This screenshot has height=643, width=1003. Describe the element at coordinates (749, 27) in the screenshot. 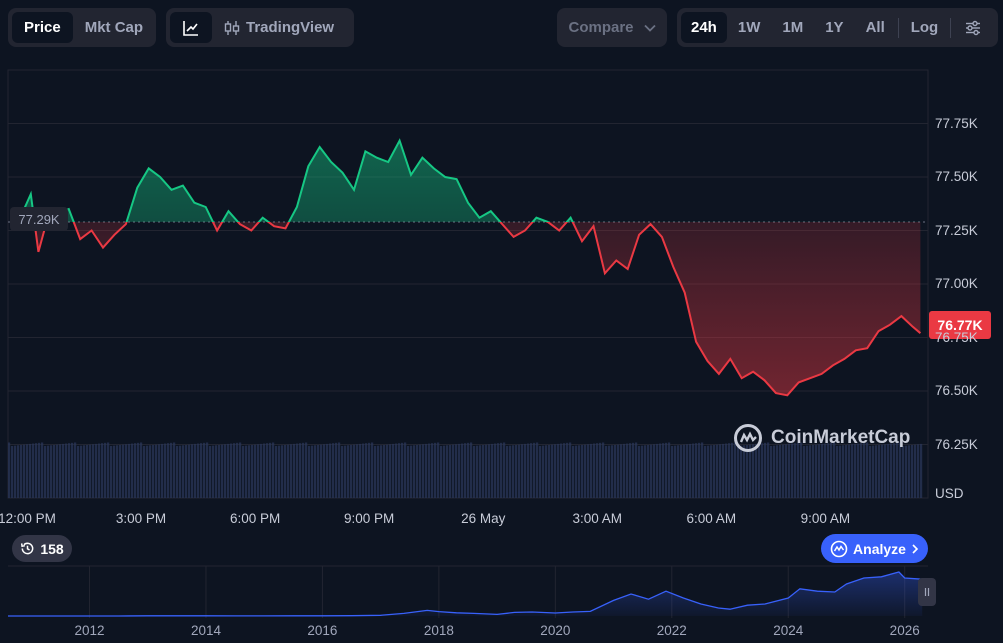

I see `range-1w: 1W` at that location.